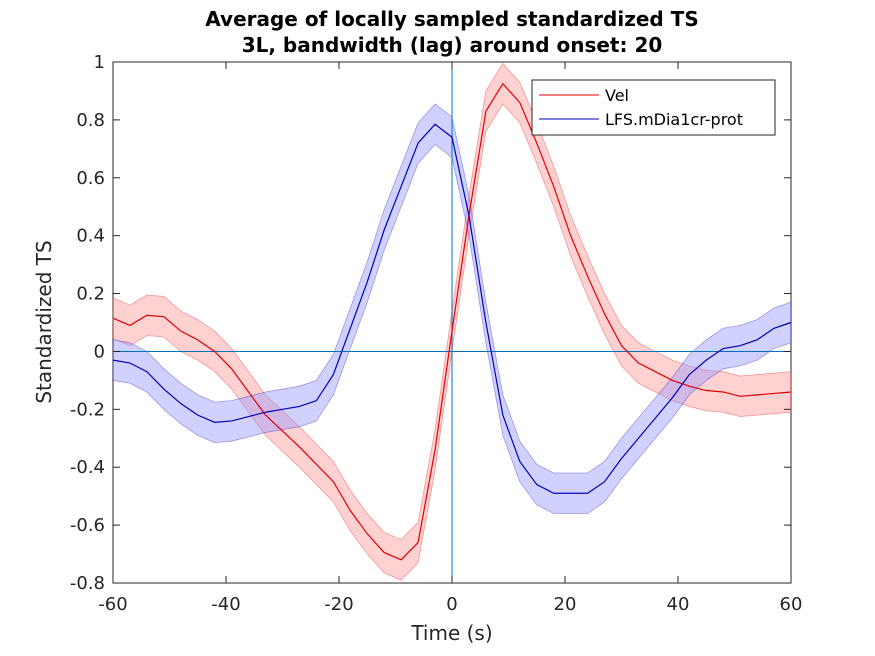 Image resolution: width=875 pixels, height=656 pixels. What do you see at coordinates (44, 321) in the screenshot?
I see `y-axis-label: Standardized TS` at bounding box center [44, 321].